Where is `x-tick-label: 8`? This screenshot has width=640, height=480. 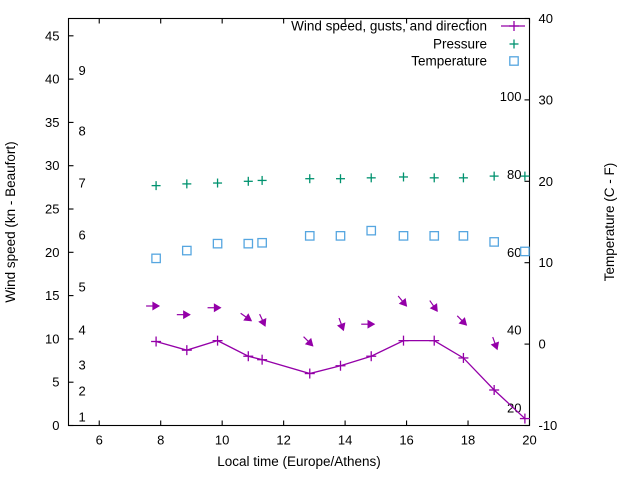 x-tick-label: 8 is located at coordinates (160, 440).